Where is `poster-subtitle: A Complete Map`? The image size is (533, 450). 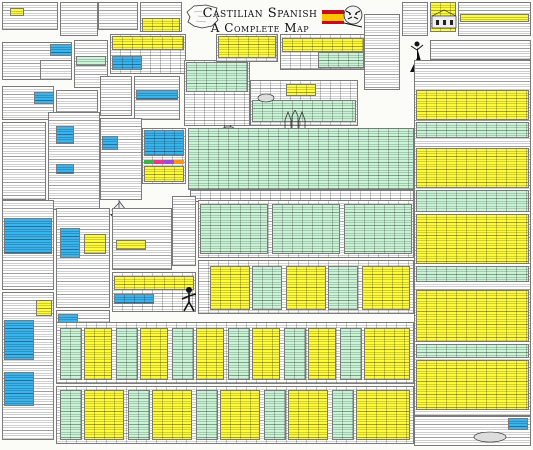 poster-subtitle: A Complete Map is located at coordinates (260, 28).